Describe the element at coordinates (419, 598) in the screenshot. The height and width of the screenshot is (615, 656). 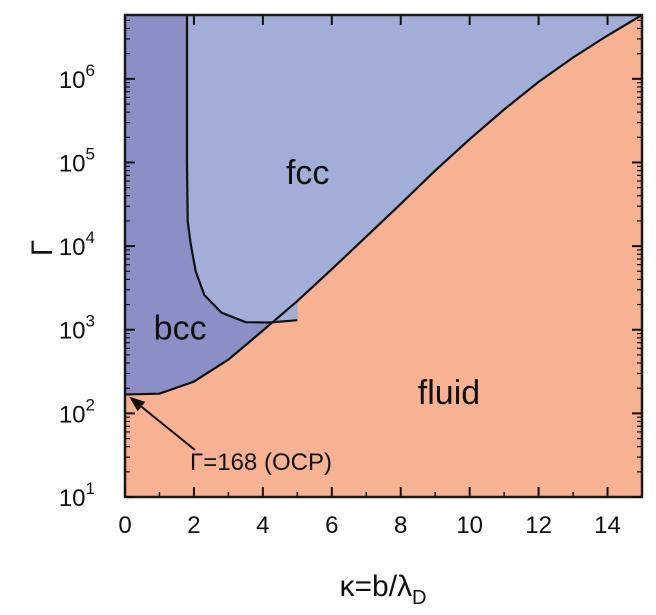
I see `x-axis-title-subscript: D` at that location.